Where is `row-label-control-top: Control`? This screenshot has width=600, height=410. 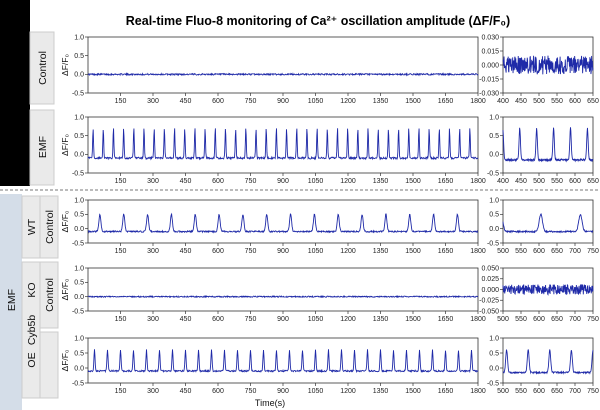 row-label-control-top: Control is located at coordinates (43, 68).